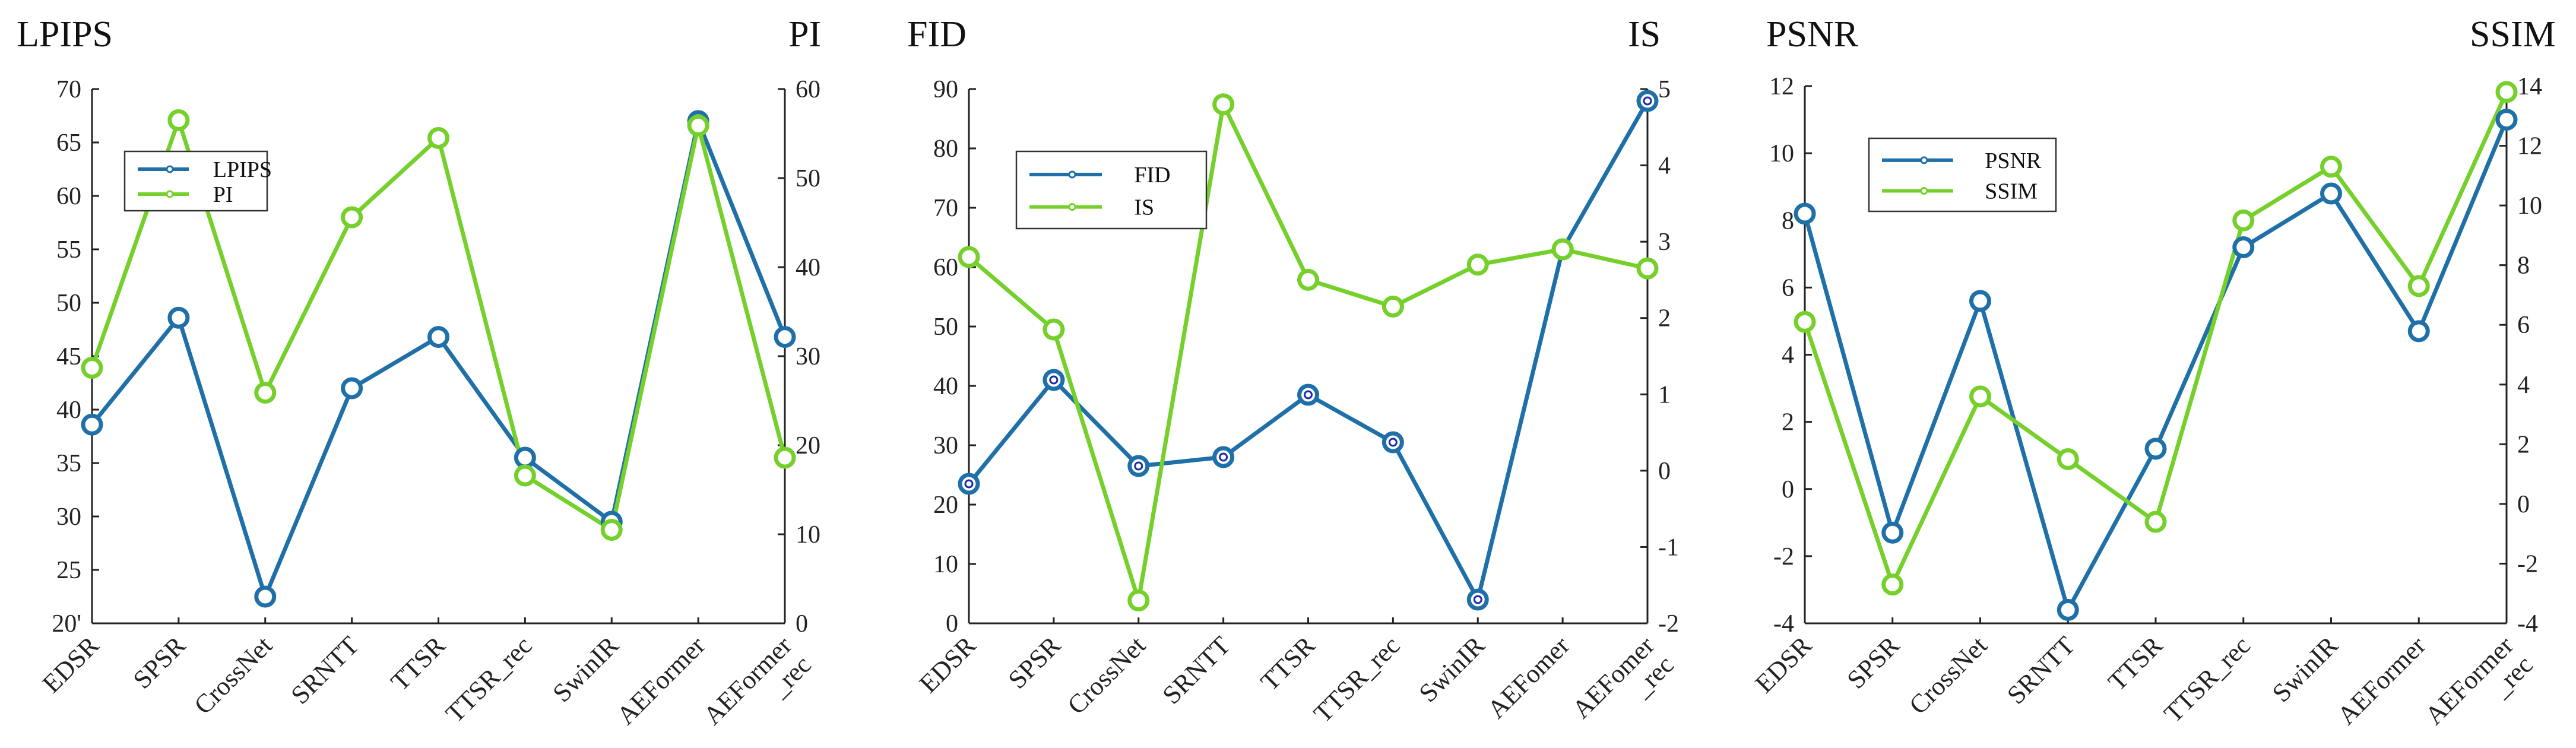  Describe the element at coordinates (808, 178) in the screenshot. I see `right-tick-label: 50` at that location.